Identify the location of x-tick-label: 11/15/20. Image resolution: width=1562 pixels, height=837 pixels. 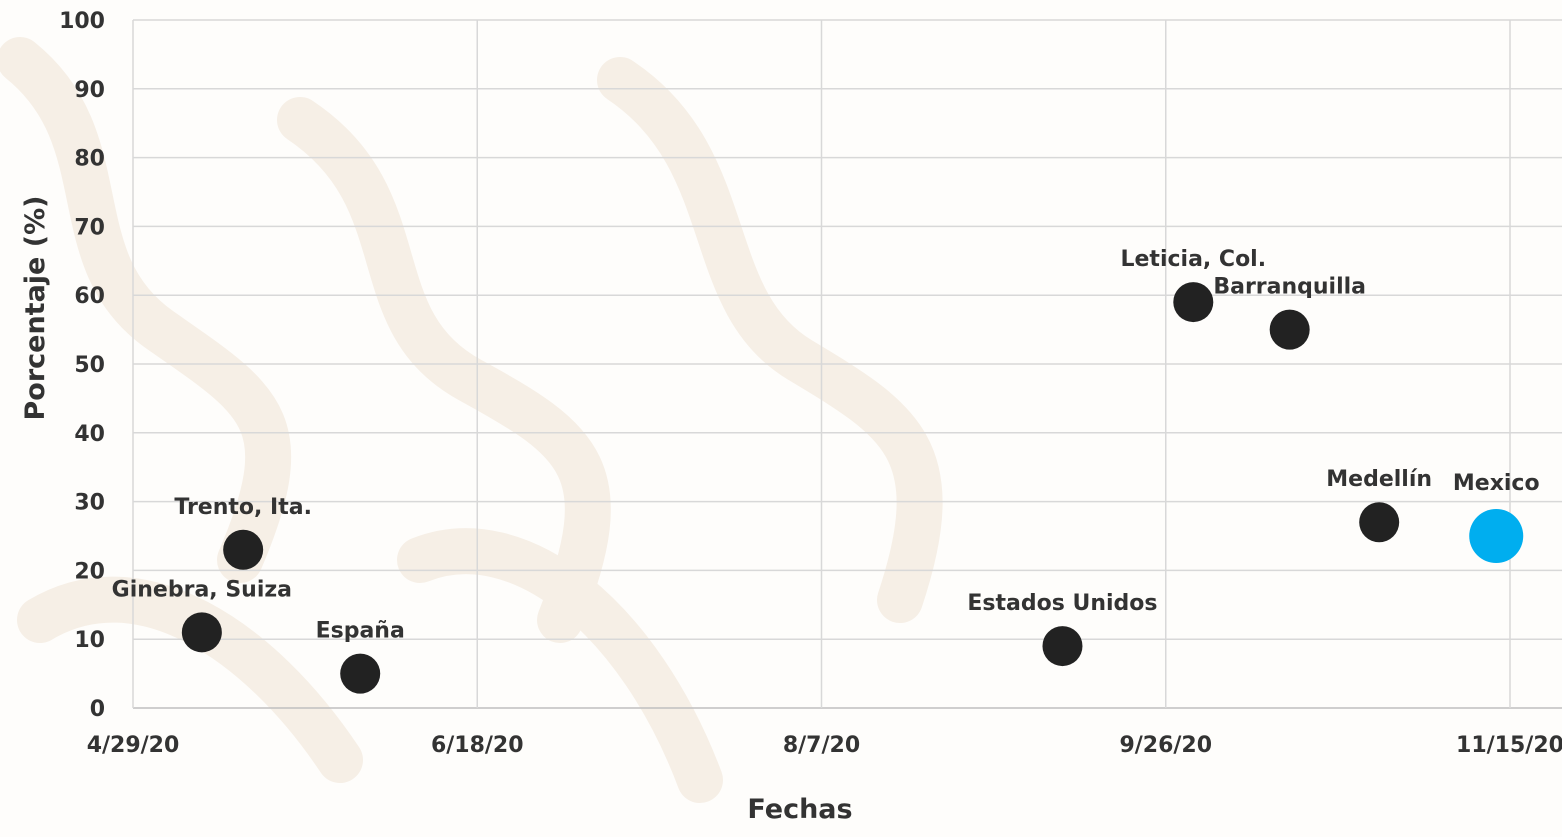
(1509, 745).